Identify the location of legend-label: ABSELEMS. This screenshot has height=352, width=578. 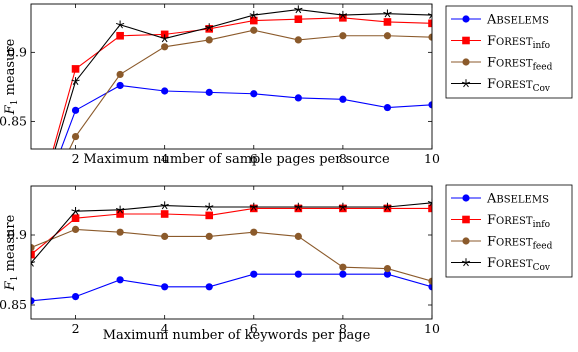
(517, 199).